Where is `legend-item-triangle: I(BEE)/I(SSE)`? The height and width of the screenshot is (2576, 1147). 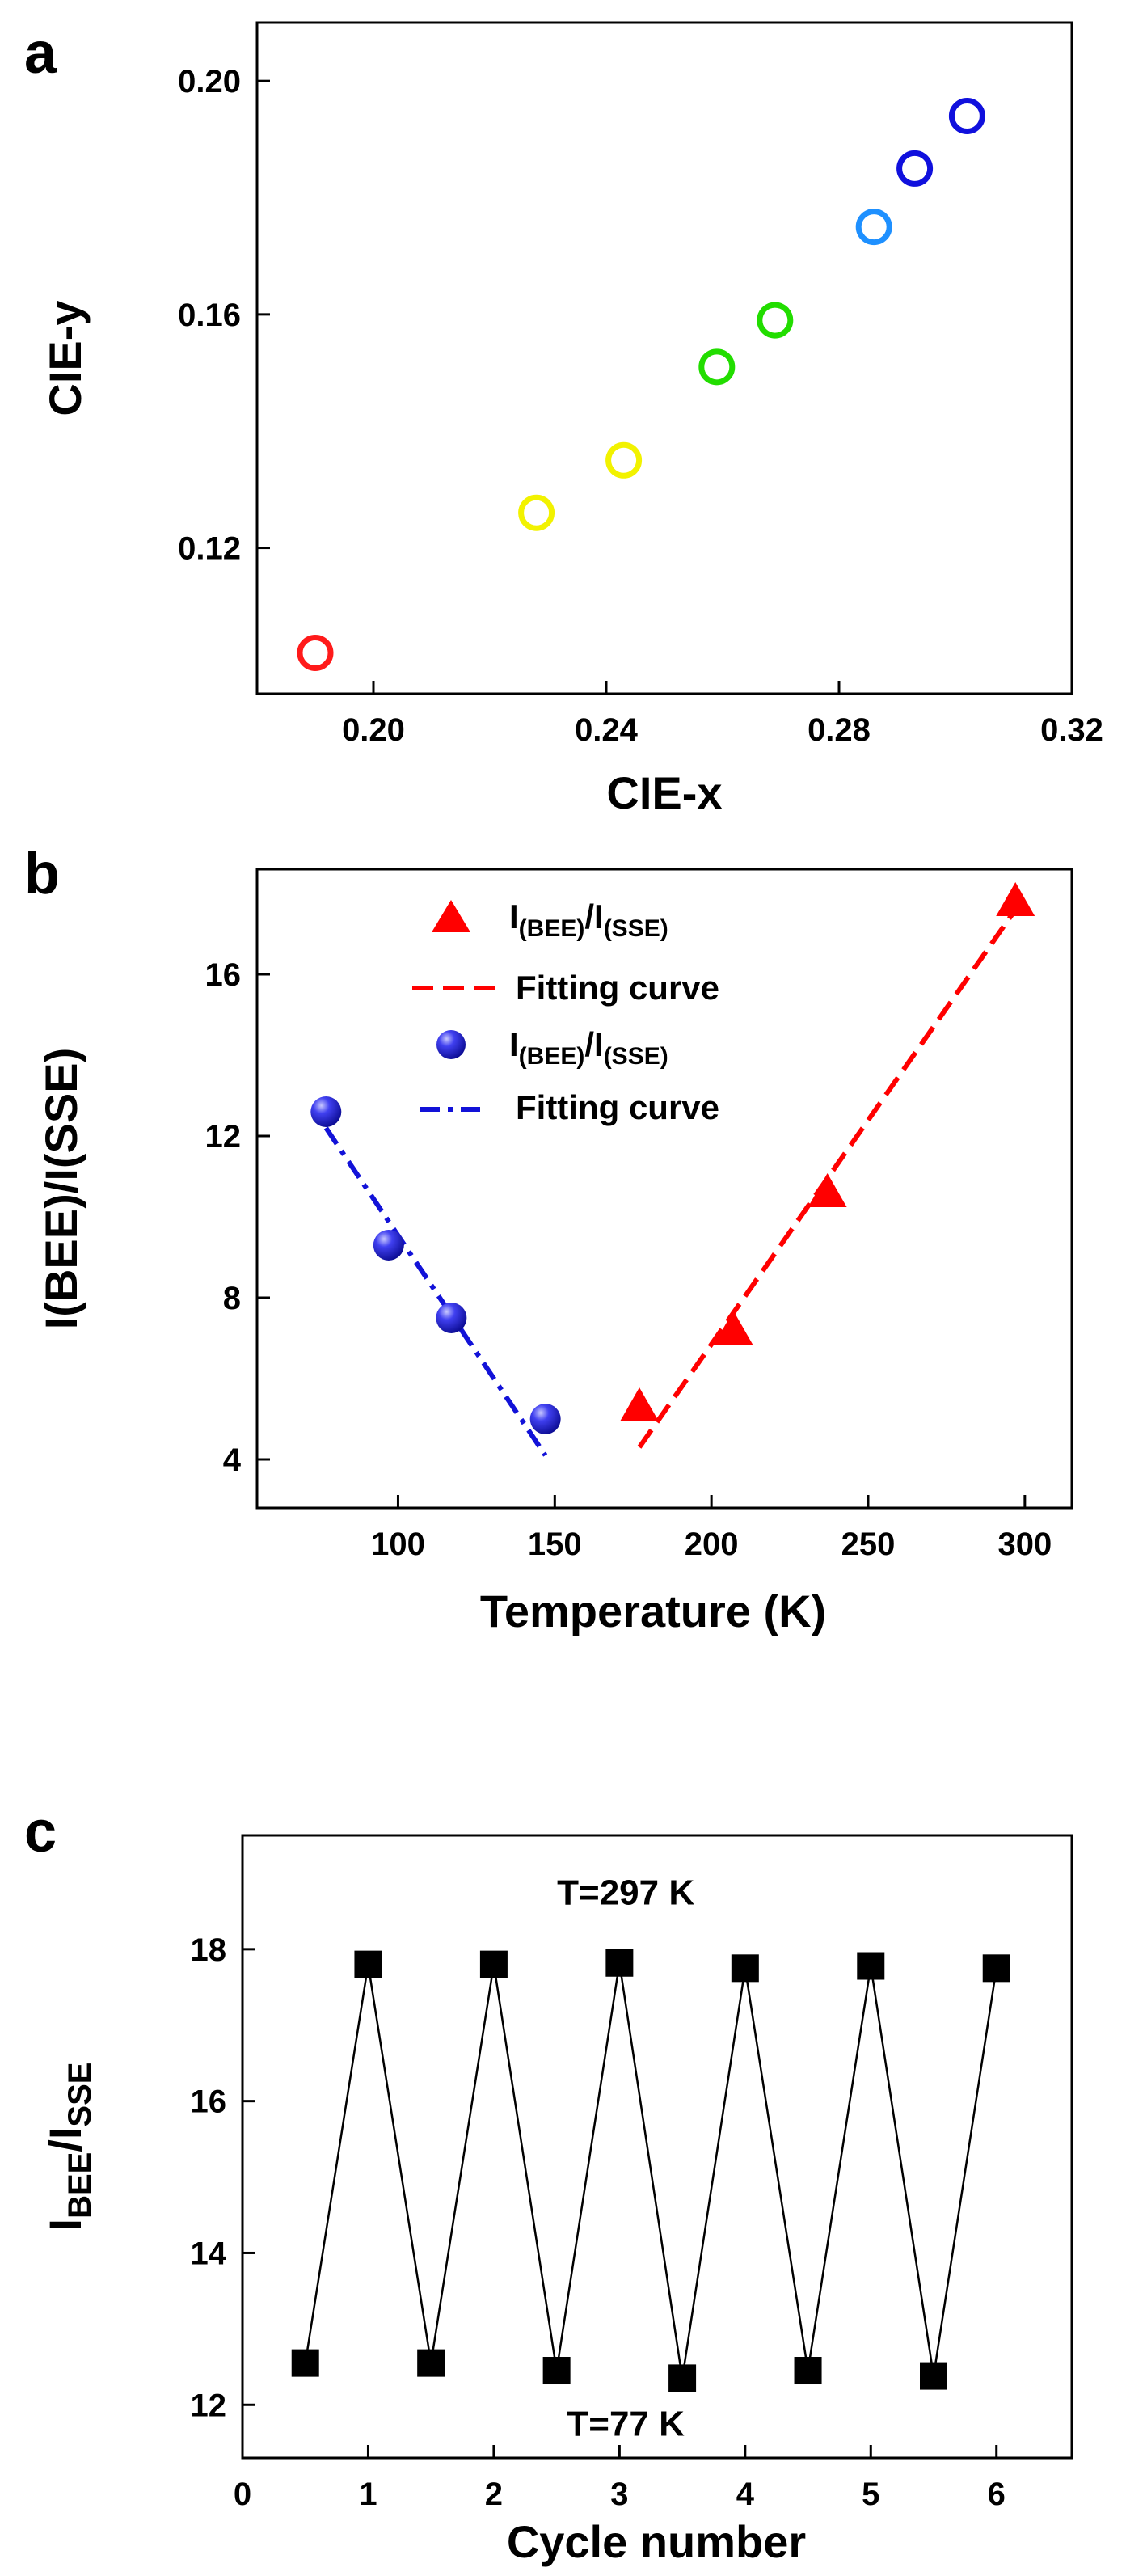 legend-item-triangle: I(BEE)/I(SSE) is located at coordinates (550, 919).